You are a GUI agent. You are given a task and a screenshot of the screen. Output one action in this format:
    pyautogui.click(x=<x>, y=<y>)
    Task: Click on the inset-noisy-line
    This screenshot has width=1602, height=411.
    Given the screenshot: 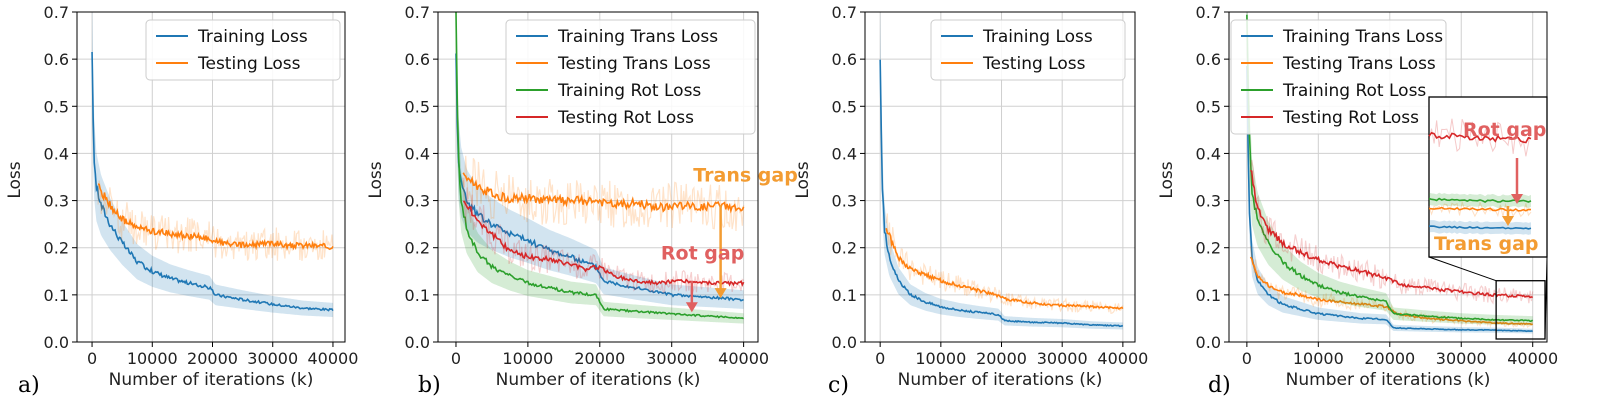 What is the action you would take?
    pyautogui.click(x=1480, y=209)
    